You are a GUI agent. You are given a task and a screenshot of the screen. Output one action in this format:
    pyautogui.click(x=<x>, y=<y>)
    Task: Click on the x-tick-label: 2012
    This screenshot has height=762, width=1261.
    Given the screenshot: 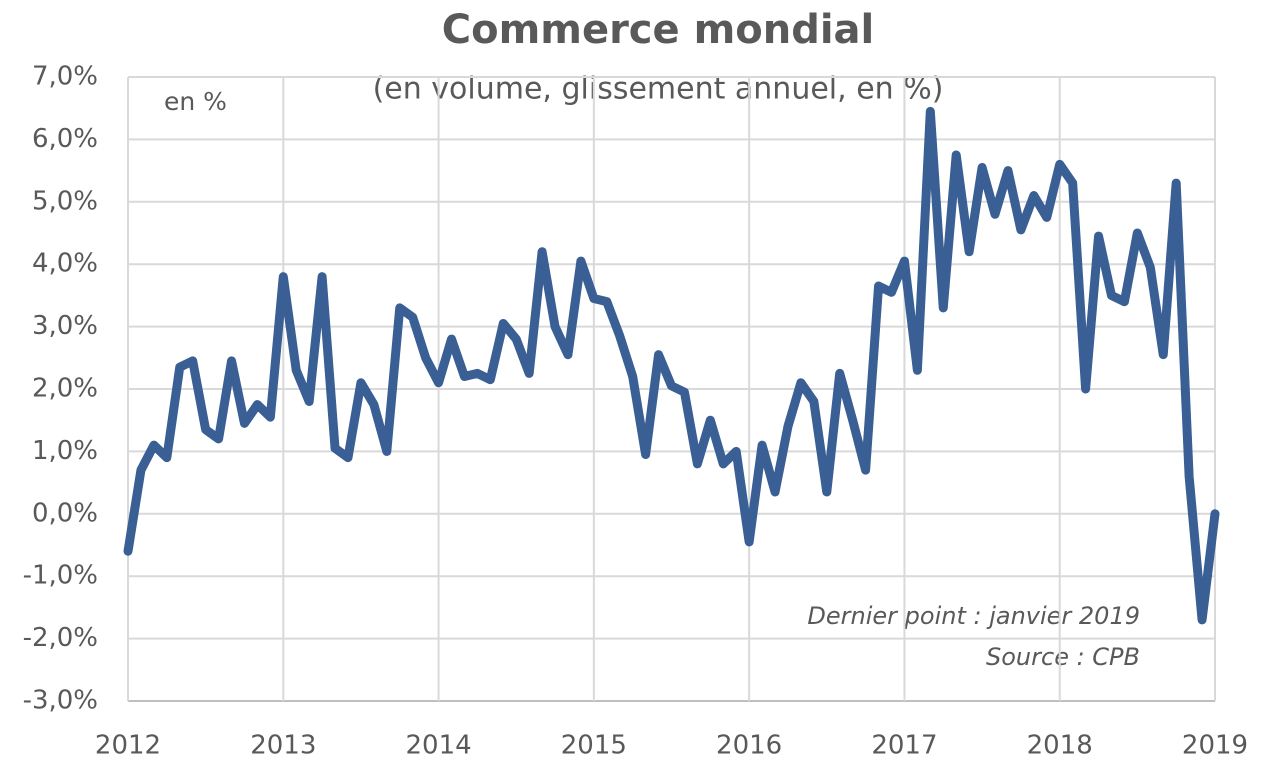 What is the action you would take?
    pyautogui.click(x=128, y=746)
    